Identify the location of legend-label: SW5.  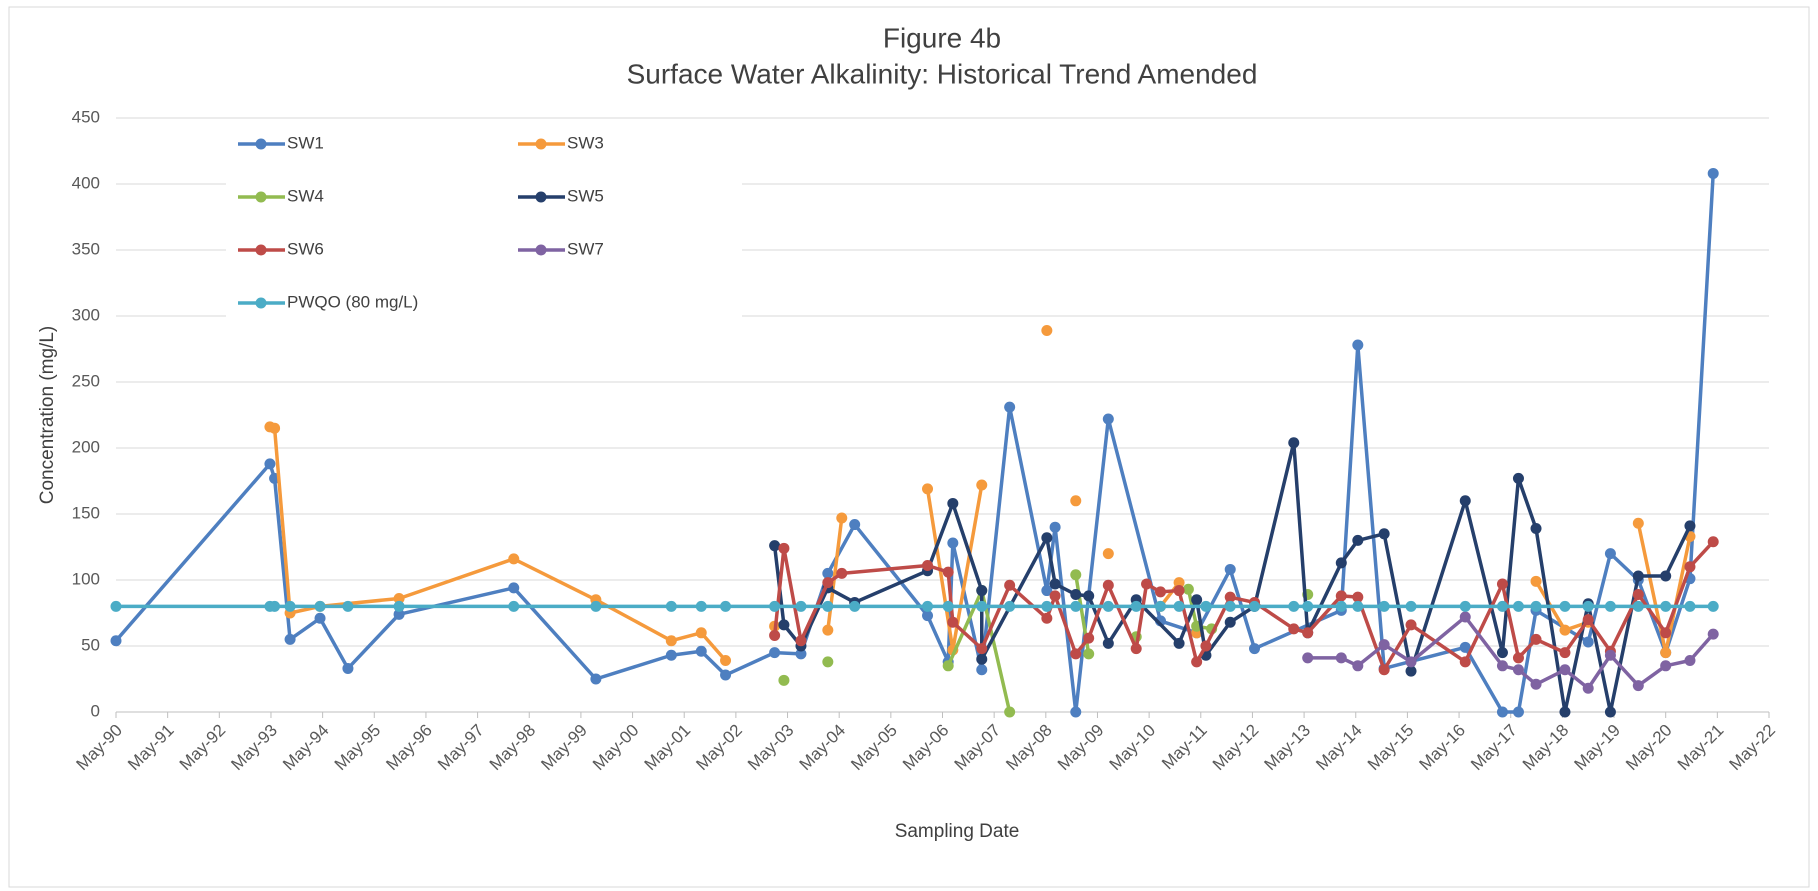
(585, 195).